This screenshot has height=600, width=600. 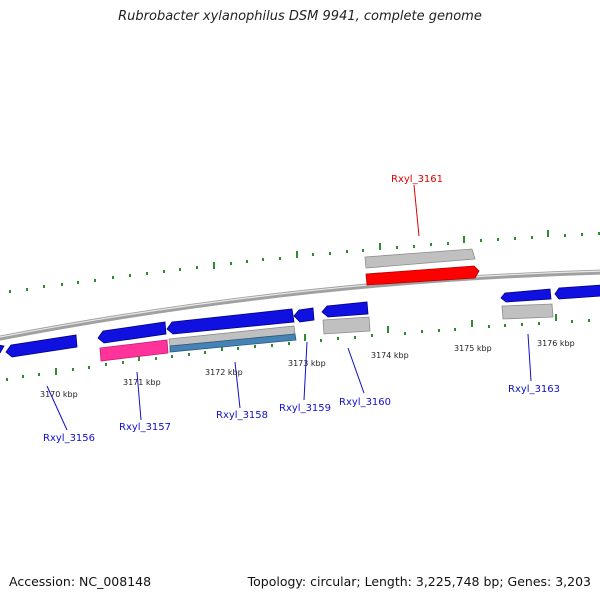 What do you see at coordinates (69, 438) in the screenshot?
I see `gene-label-rxyl-3156: Rxyl_3156` at bounding box center [69, 438].